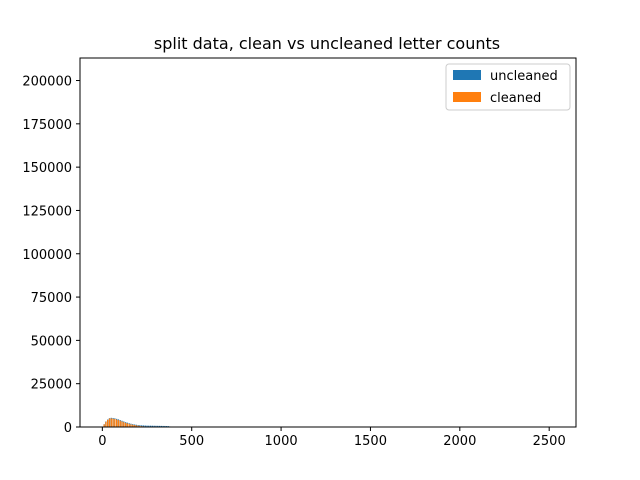  Describe the element at coordinates (47, 211) in the screenshot. I see `y-tick-label: 125000` at that location.